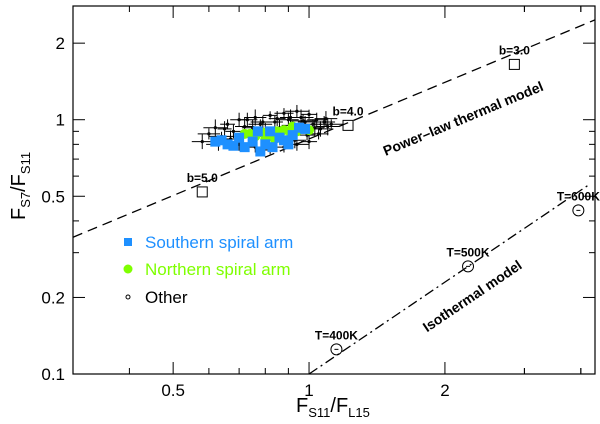 Image resolution: width=600 pixels, height=424 pixels. I want to click on model-marker-label: b=3.0, so click(514, 50).